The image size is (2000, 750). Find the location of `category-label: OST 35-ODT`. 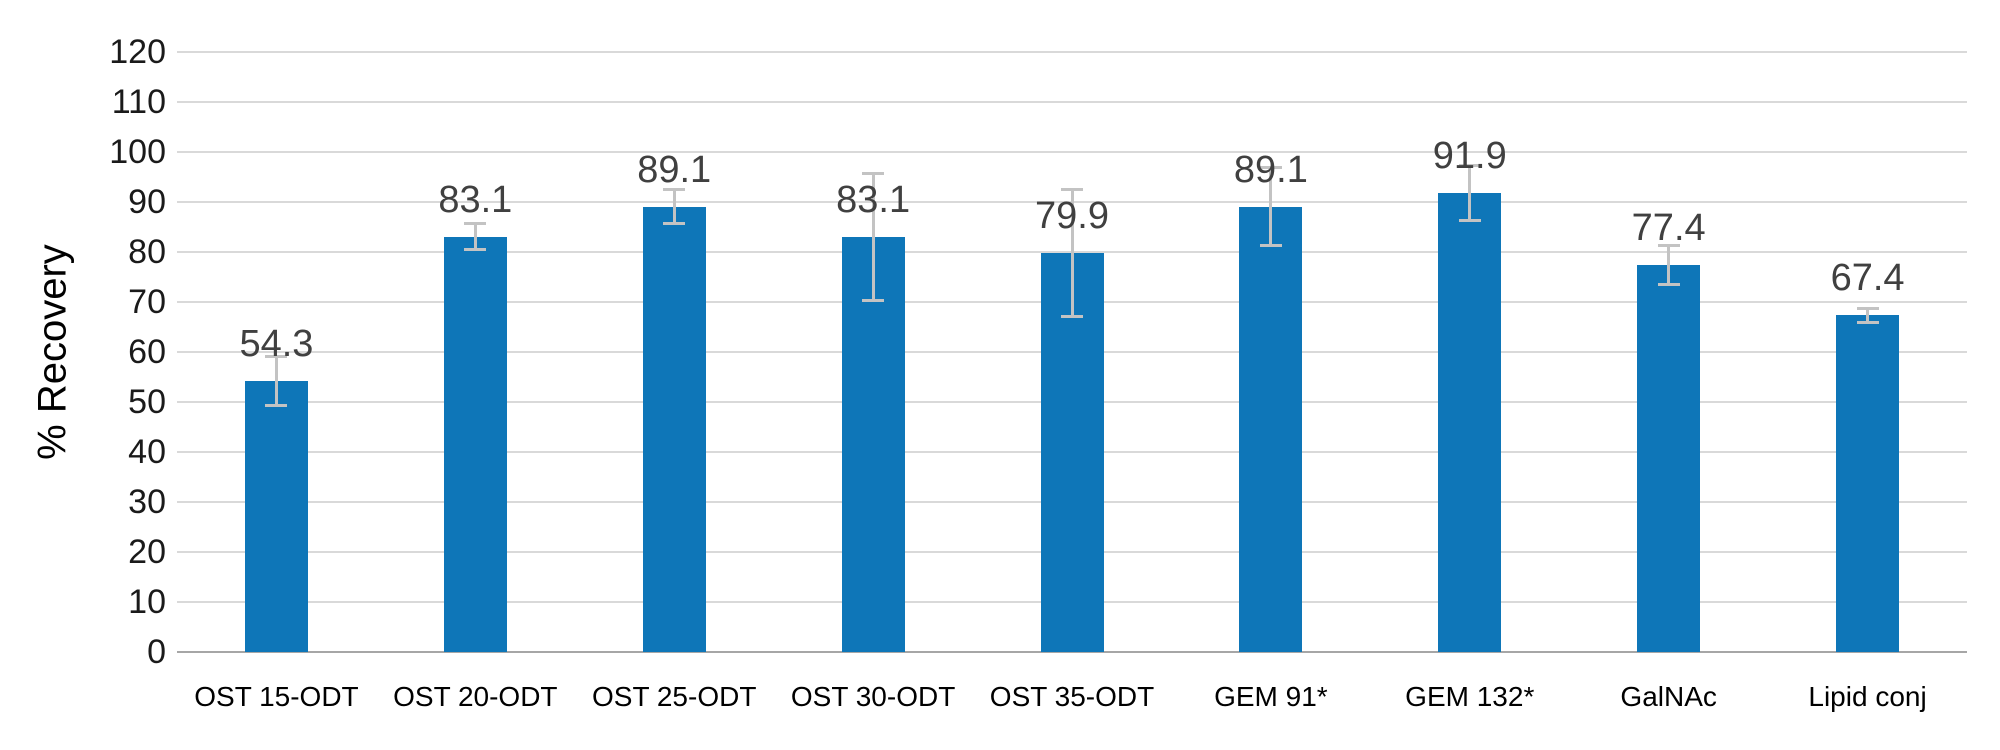

category-label: OST 35-ODT is located at coordinates (1072, 696).